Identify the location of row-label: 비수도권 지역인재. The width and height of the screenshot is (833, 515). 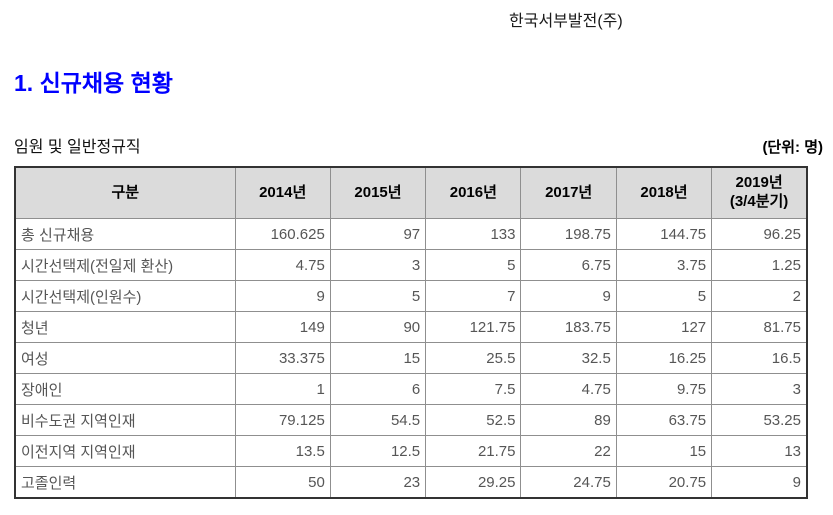
(125, 420).